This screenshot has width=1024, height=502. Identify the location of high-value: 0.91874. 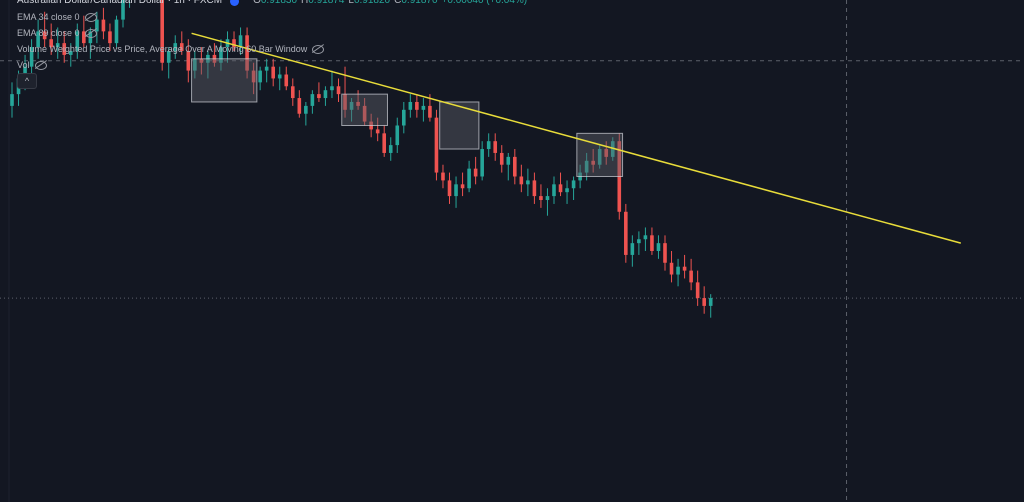
(326, 3).